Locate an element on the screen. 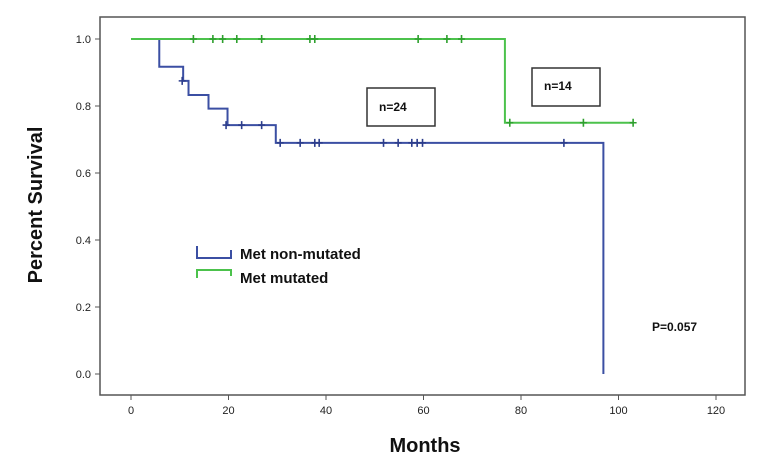  x-tick-label: 100 is located at coordinates (618, 411).